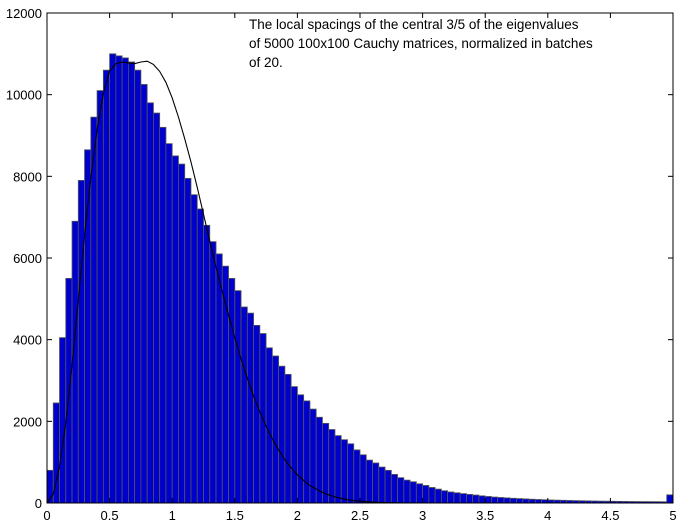  Describe the element at coordinates (610, 515) in the screenshot. I see `x-tick-label: 4.5` at that location.